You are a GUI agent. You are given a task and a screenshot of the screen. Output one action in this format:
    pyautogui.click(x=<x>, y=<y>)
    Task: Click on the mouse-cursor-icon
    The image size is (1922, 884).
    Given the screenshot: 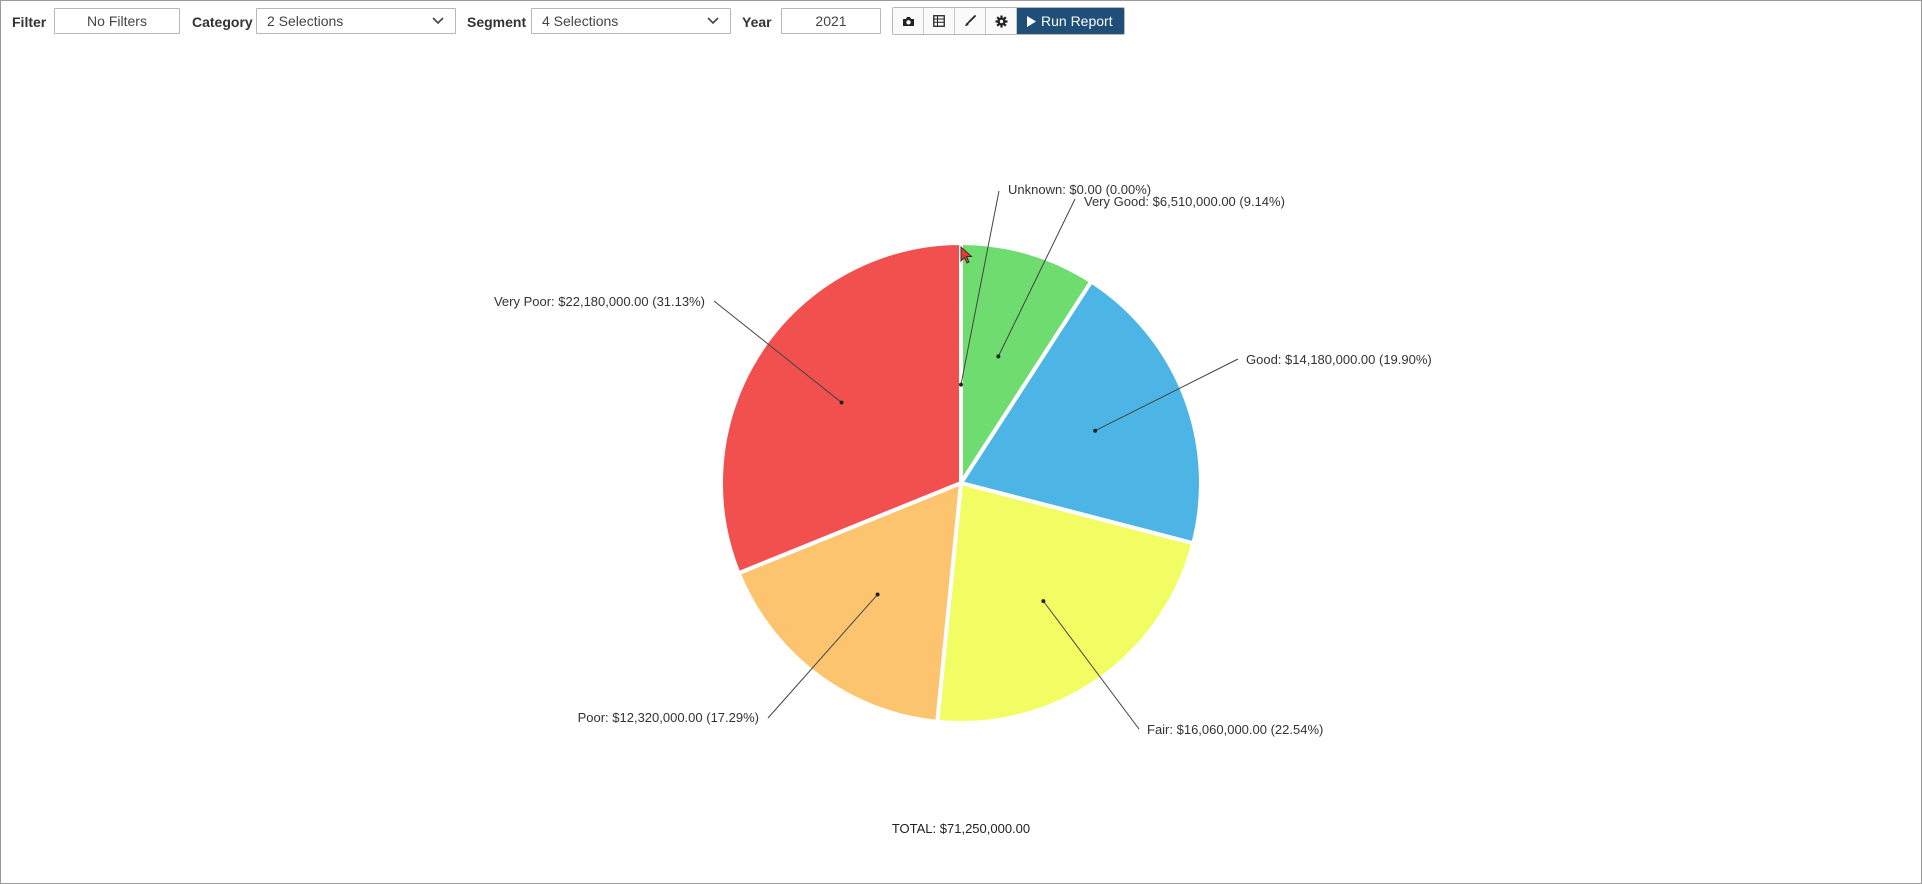 What is the action you would take?
    pyautogui.click(x=966, y=255)
    